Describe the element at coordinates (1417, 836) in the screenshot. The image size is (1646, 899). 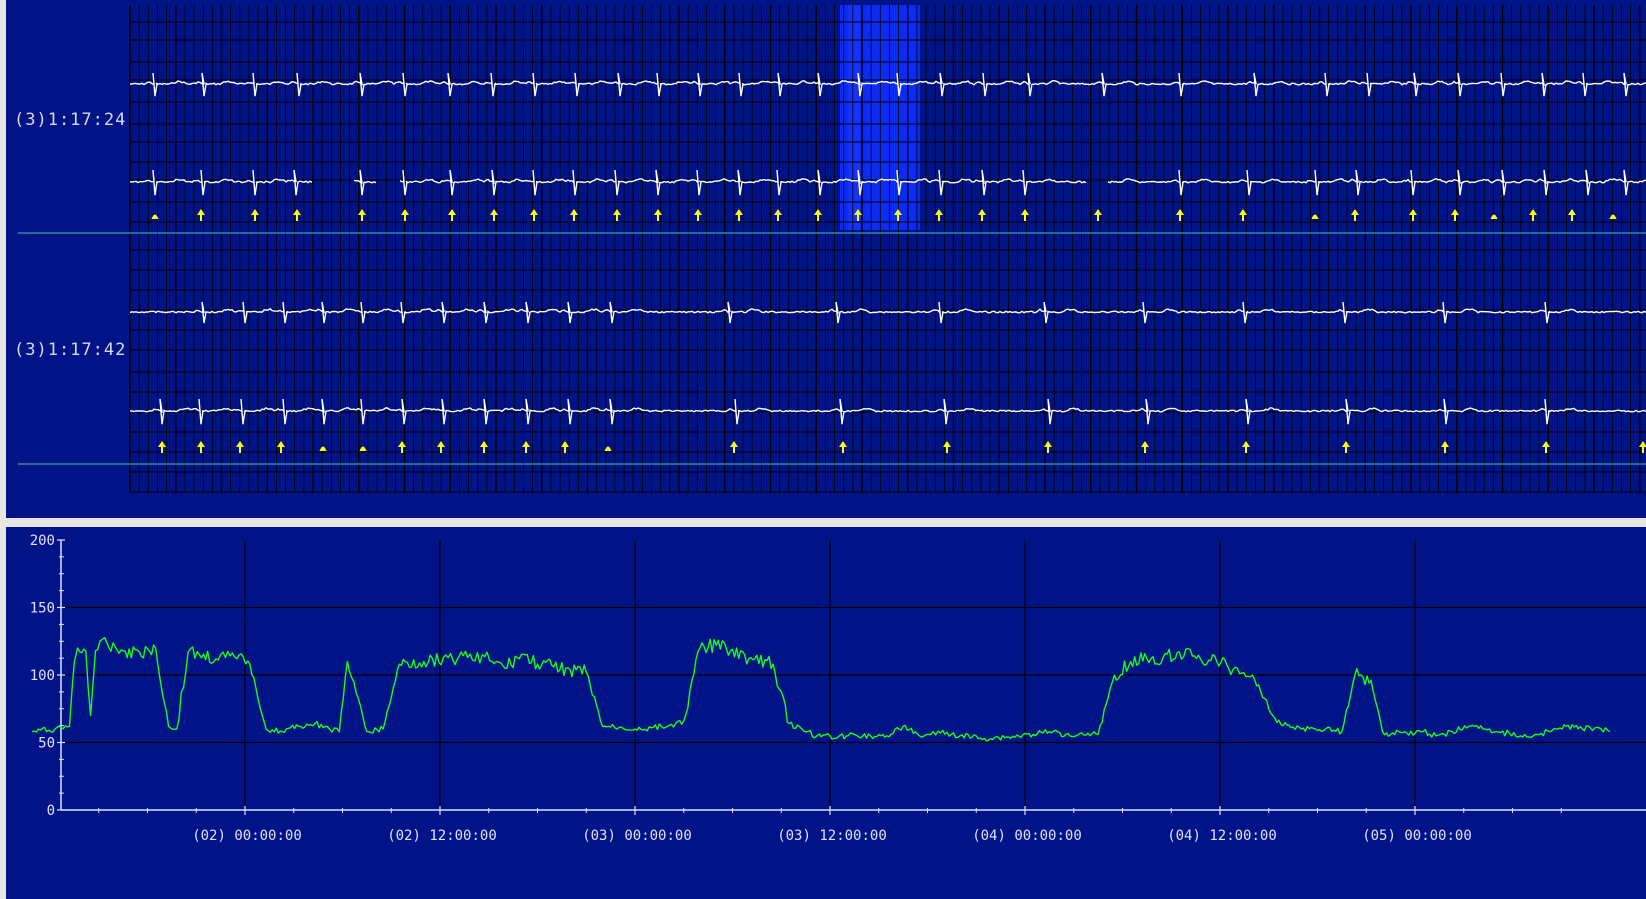
I see `x-tick-label: (05) 00:00:00` at that location.